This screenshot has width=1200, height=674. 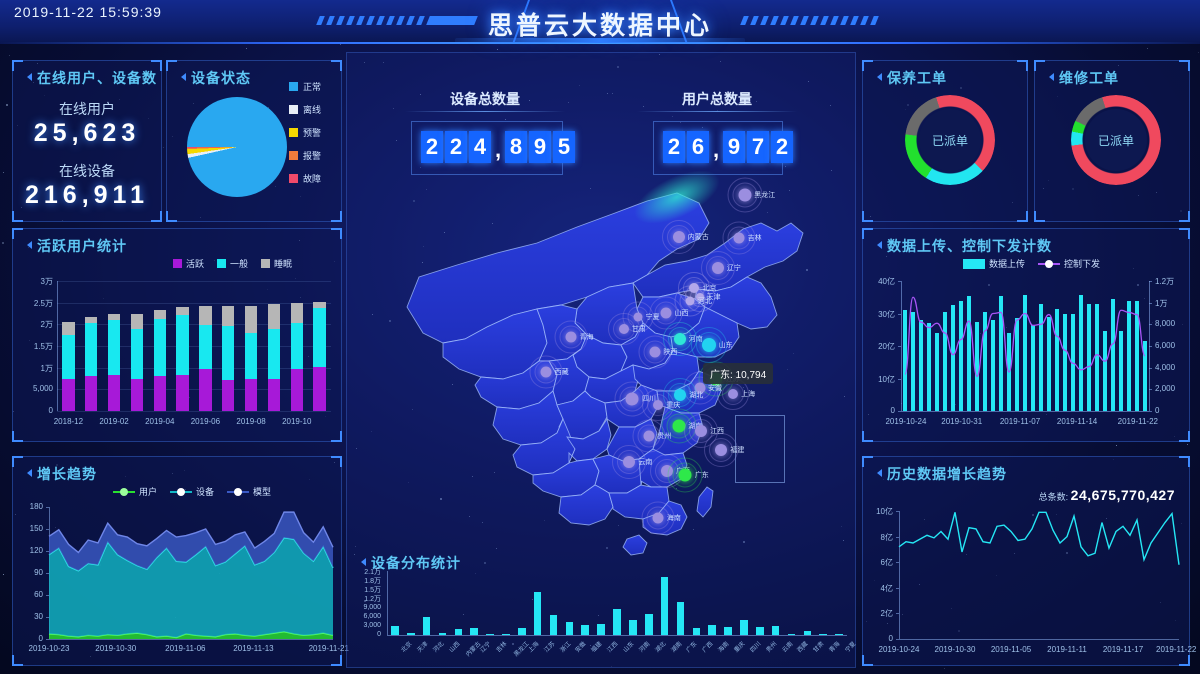 What do you see at coordinates (192, 491) in the screenshot?
I see `legend-item-growth: 设备` at bounding box center [192, 491].